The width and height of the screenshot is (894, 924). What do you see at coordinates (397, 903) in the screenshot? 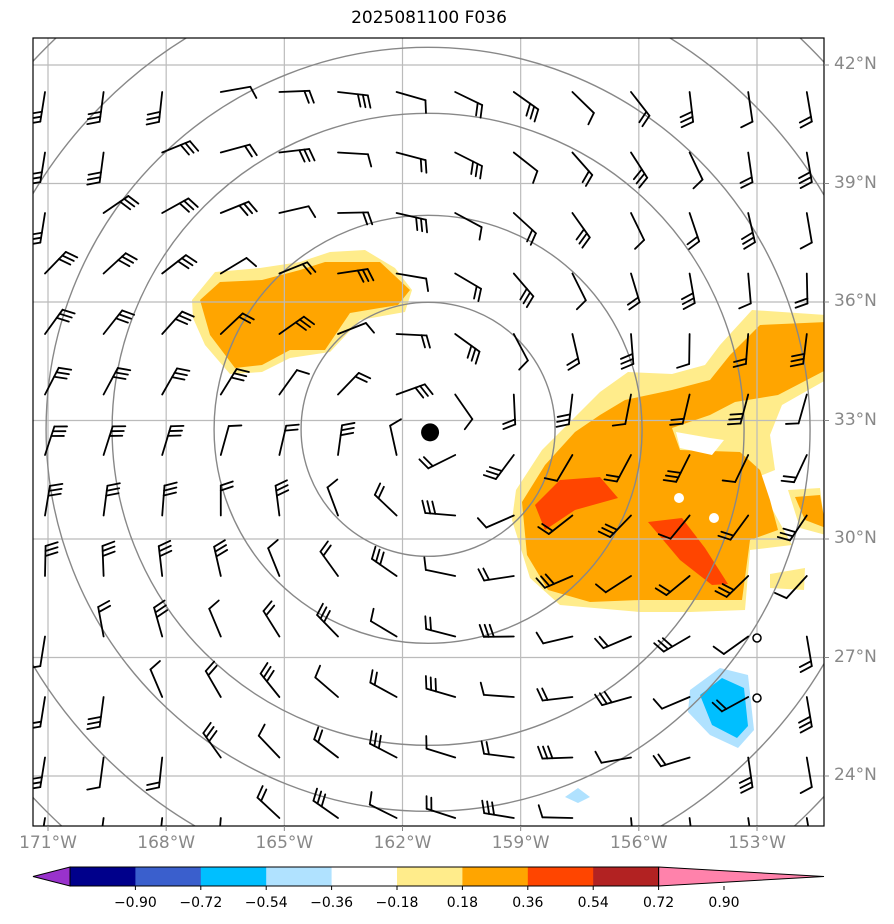
I see `colorbar-tick-label: −0.18` at bounding box center [397, 903].